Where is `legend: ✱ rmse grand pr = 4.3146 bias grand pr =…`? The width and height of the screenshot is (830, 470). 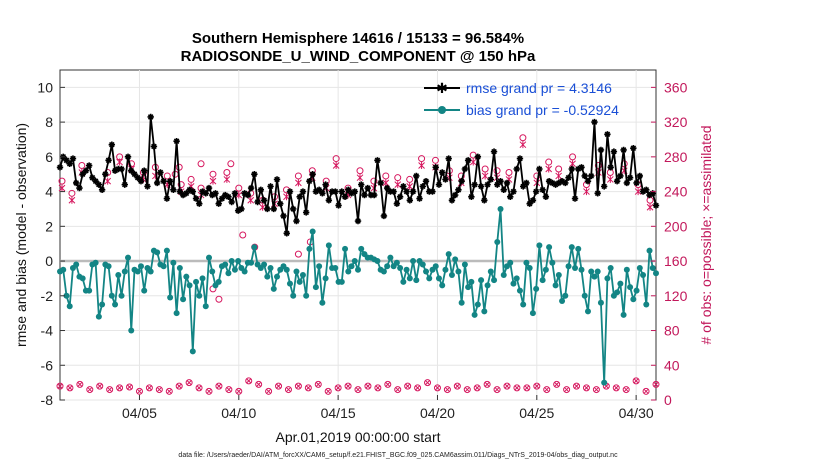
legend: ✱ rmse grand pr = 4.3146 bias grand pr =… is located at coordinates (521, 99).